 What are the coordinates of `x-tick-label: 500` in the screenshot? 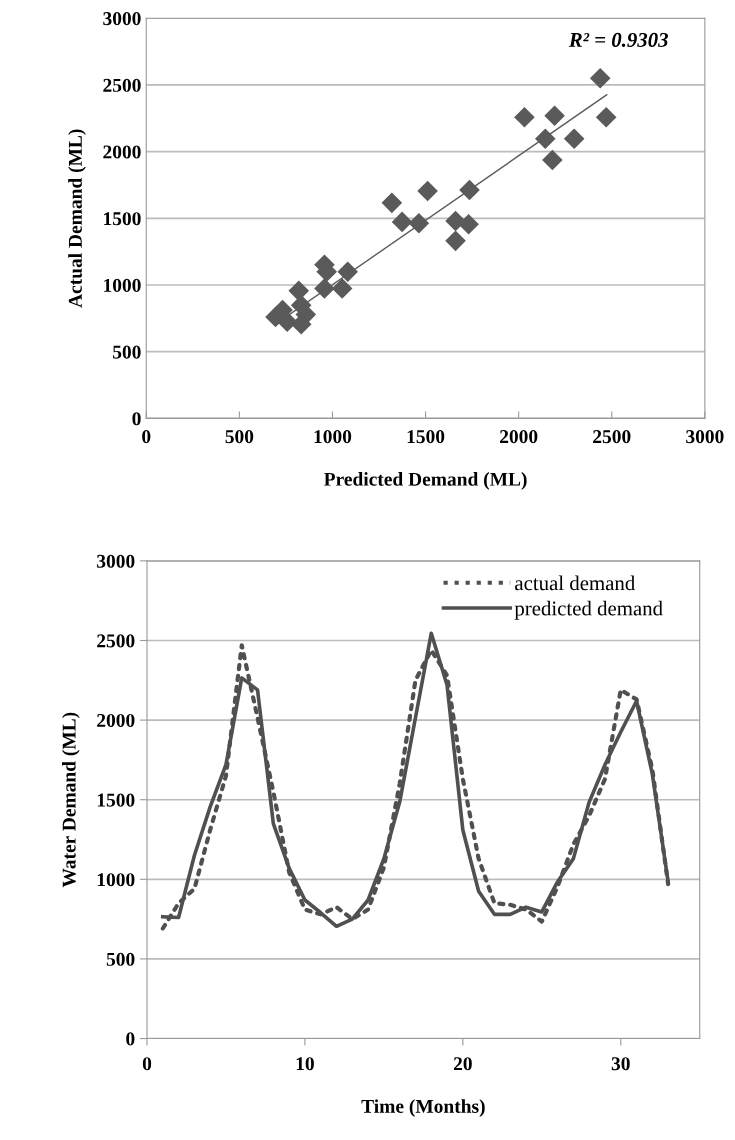 It's located at (239, 437).